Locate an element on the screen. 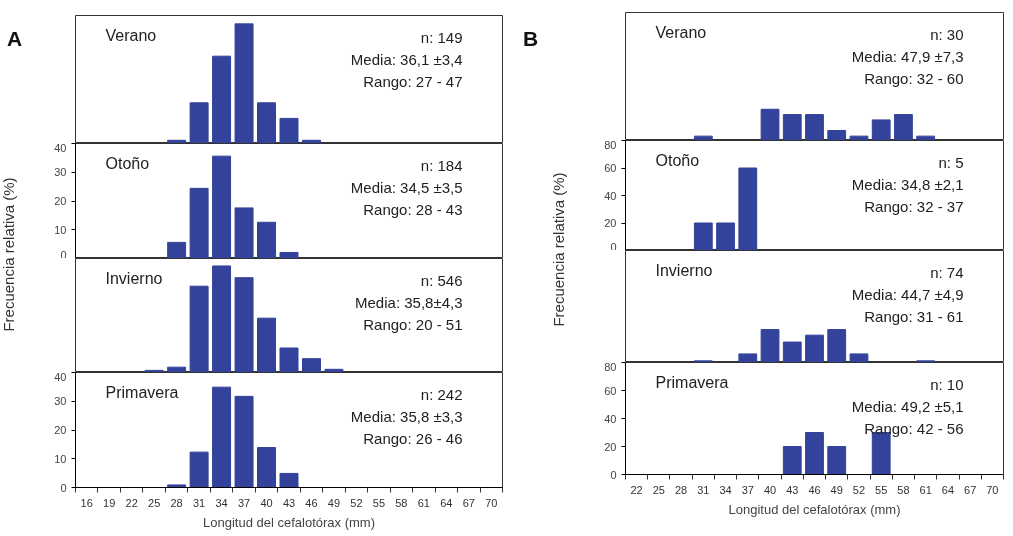 The width and height of the screenshot is (1013, 536). annotation: n: 546 is located at coordinates (441, 280).